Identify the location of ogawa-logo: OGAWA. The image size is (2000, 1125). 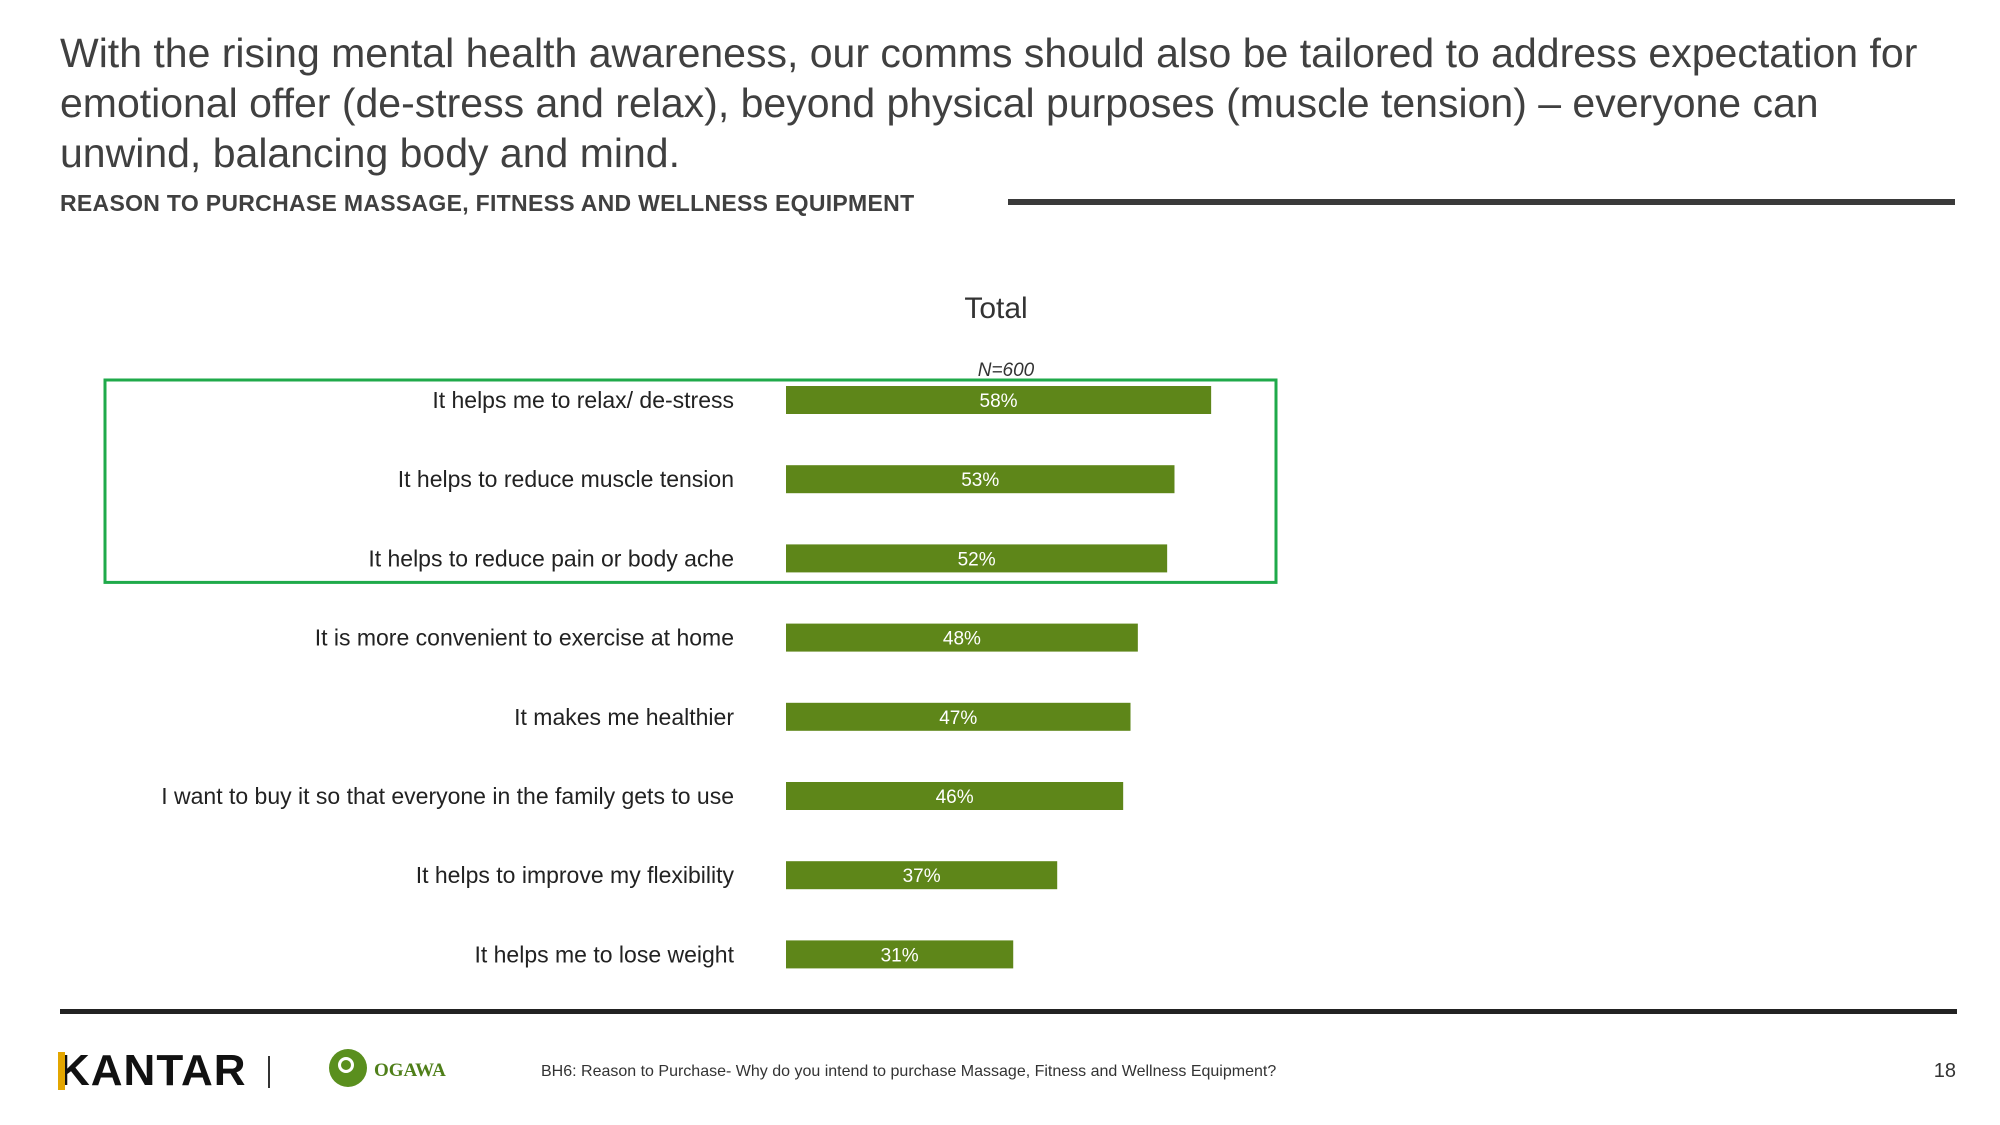
(410, 1070).